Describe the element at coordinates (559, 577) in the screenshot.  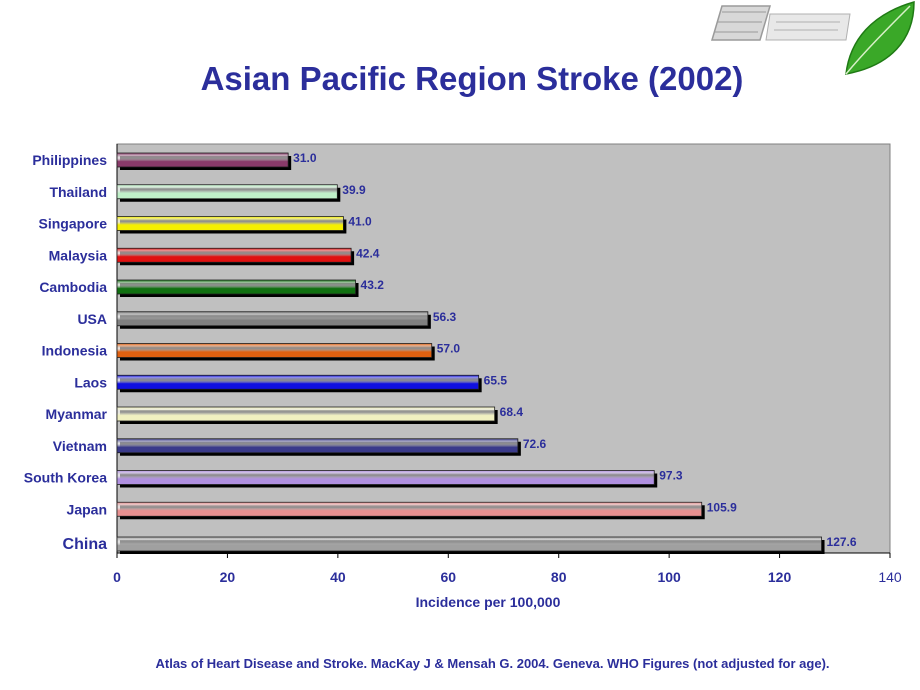
I see `x-tick-label: 80` at that location.